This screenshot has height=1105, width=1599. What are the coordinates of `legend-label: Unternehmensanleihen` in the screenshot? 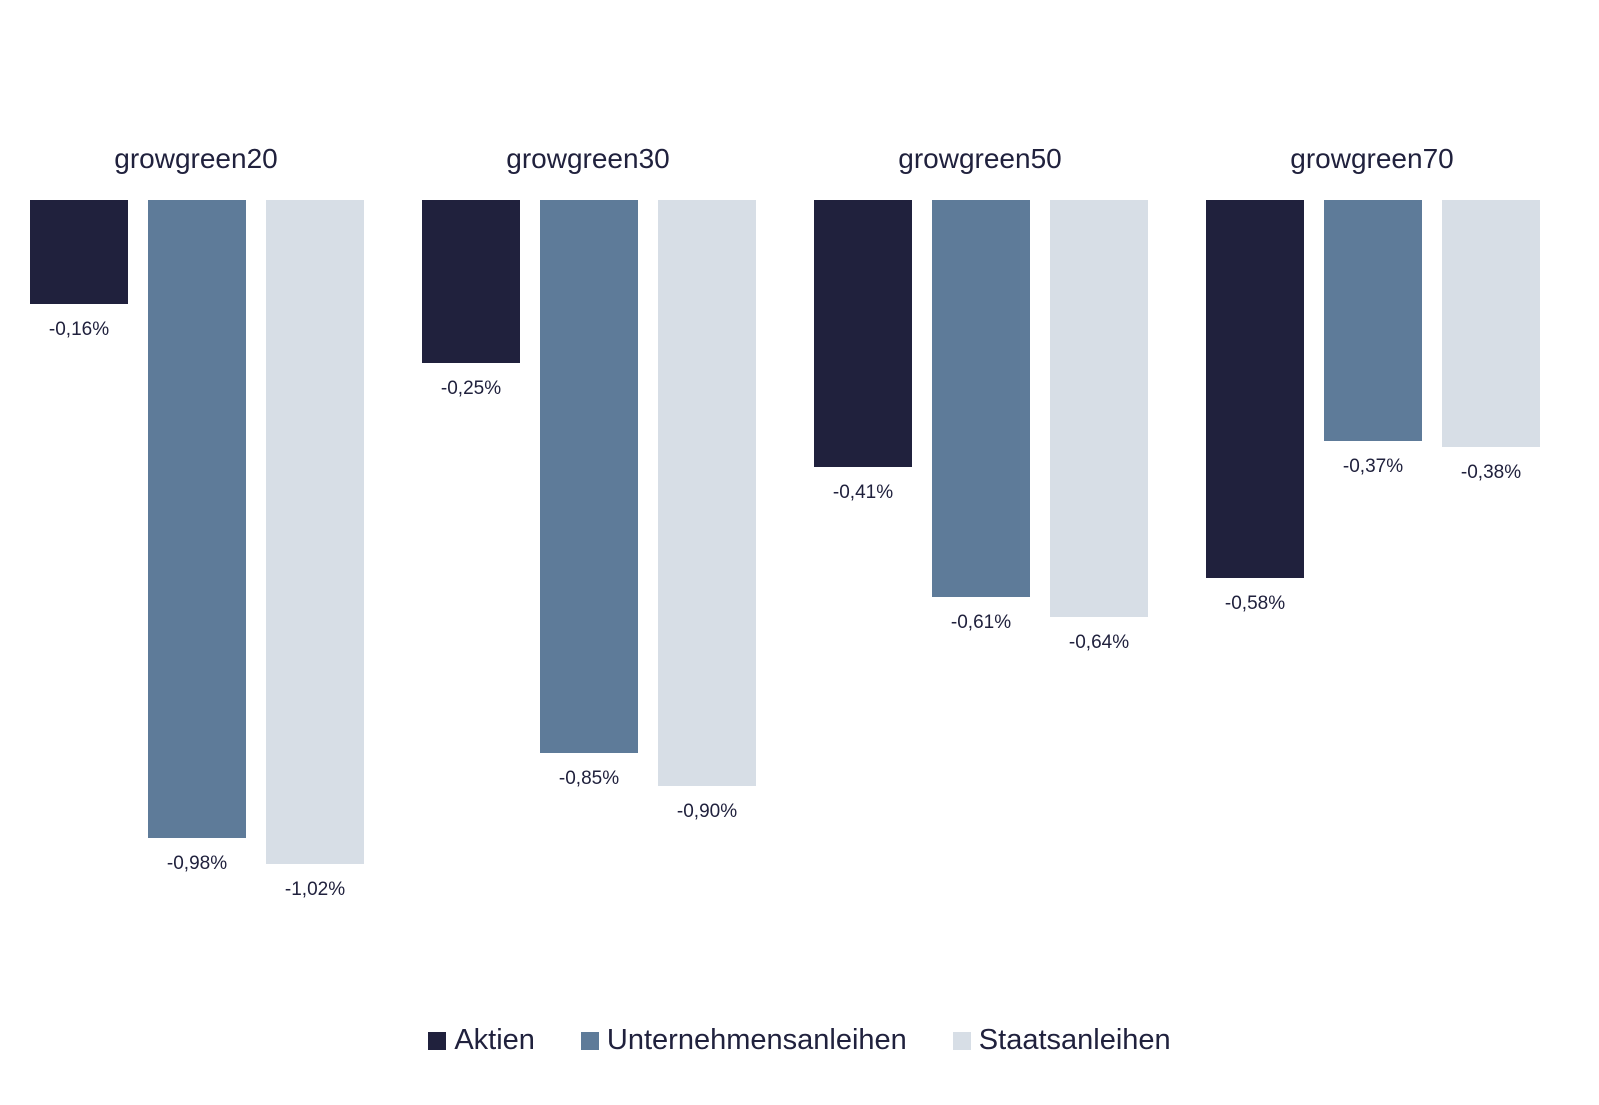 It's located at (756, 1040).